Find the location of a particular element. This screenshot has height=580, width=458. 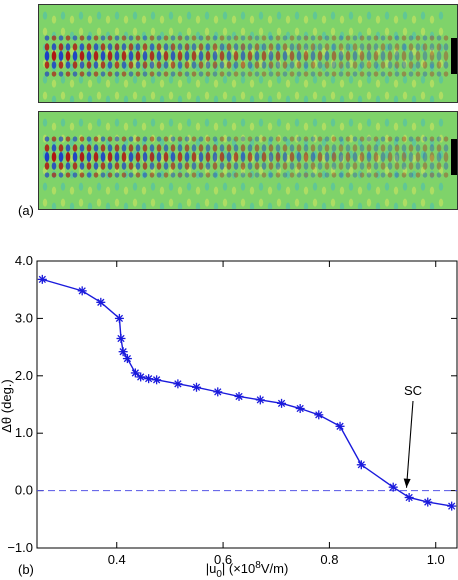

aperture-bar is located at coordinates (454, 157).